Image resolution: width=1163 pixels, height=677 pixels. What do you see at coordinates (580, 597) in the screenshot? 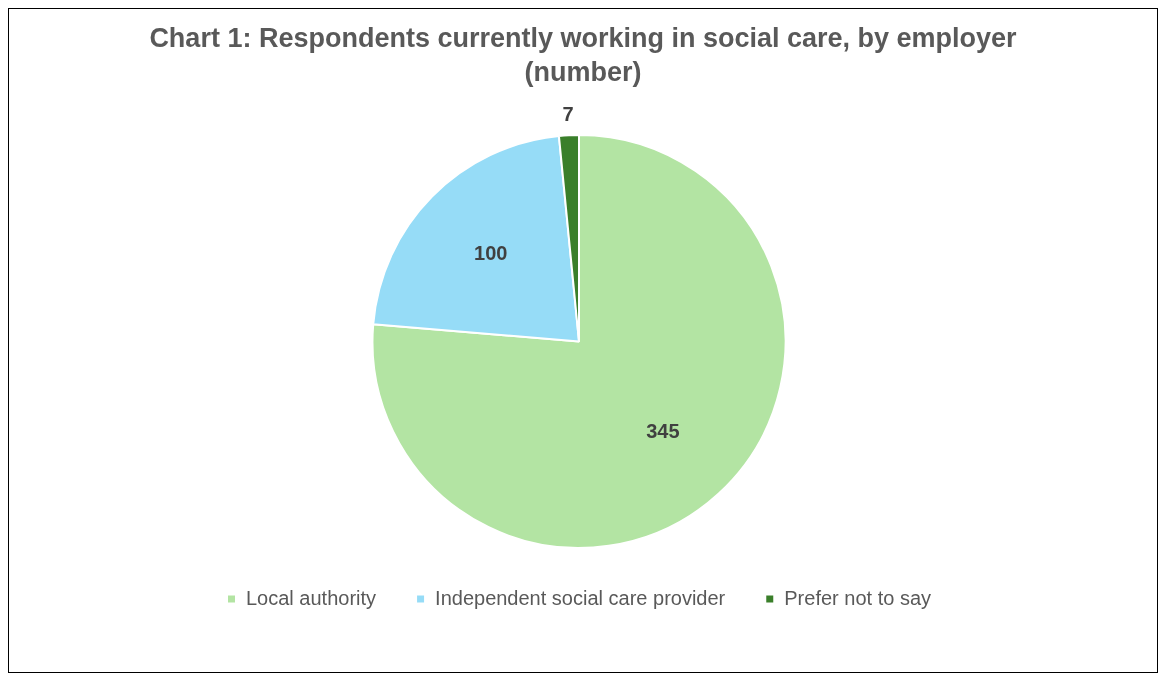
I see `legend-label: Independent social care provider` at bounding box center [580, 597].